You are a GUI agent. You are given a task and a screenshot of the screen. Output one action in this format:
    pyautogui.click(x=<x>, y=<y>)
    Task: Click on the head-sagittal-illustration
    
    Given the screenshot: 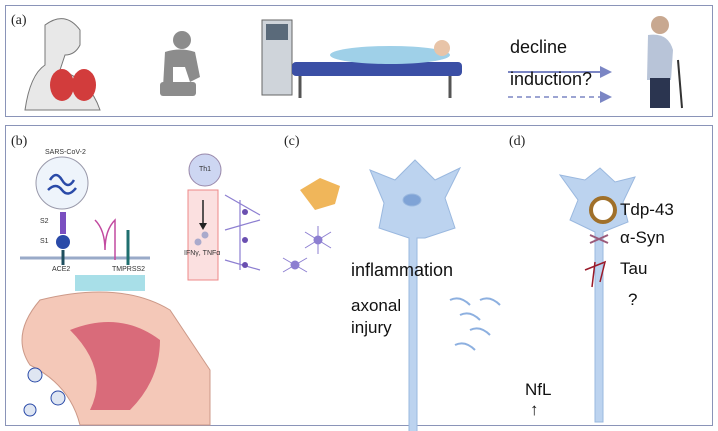 What is the action you would take?
    pyautogui.click(x=116, y=358)
    